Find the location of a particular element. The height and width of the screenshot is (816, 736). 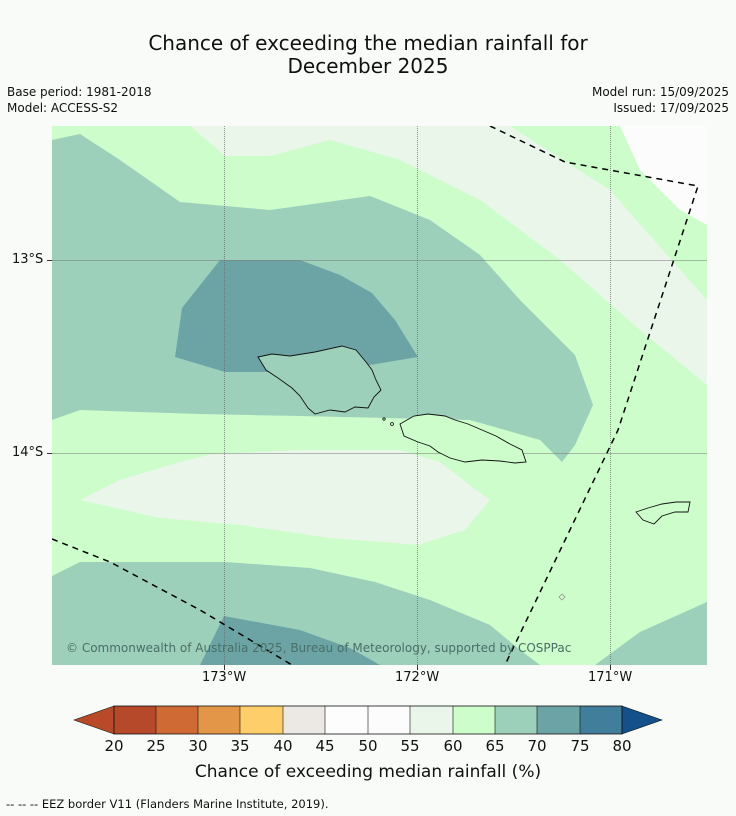

colorbar-tick-55: 55 is located at coordinates (410, 746).